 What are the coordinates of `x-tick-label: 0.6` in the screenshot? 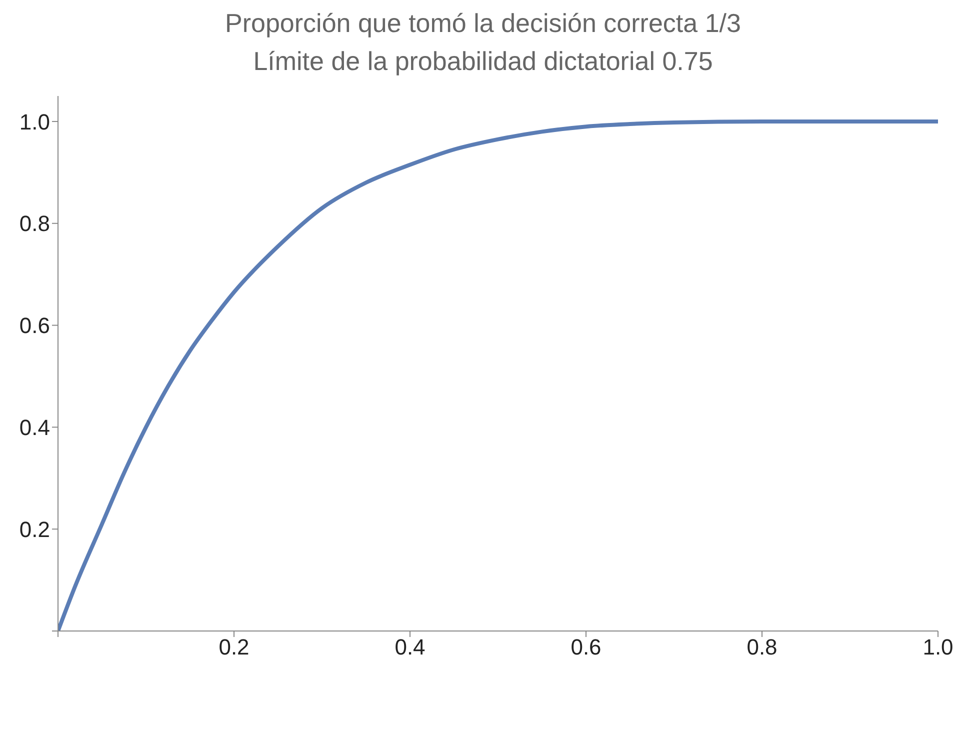 It's located at (586, 647).